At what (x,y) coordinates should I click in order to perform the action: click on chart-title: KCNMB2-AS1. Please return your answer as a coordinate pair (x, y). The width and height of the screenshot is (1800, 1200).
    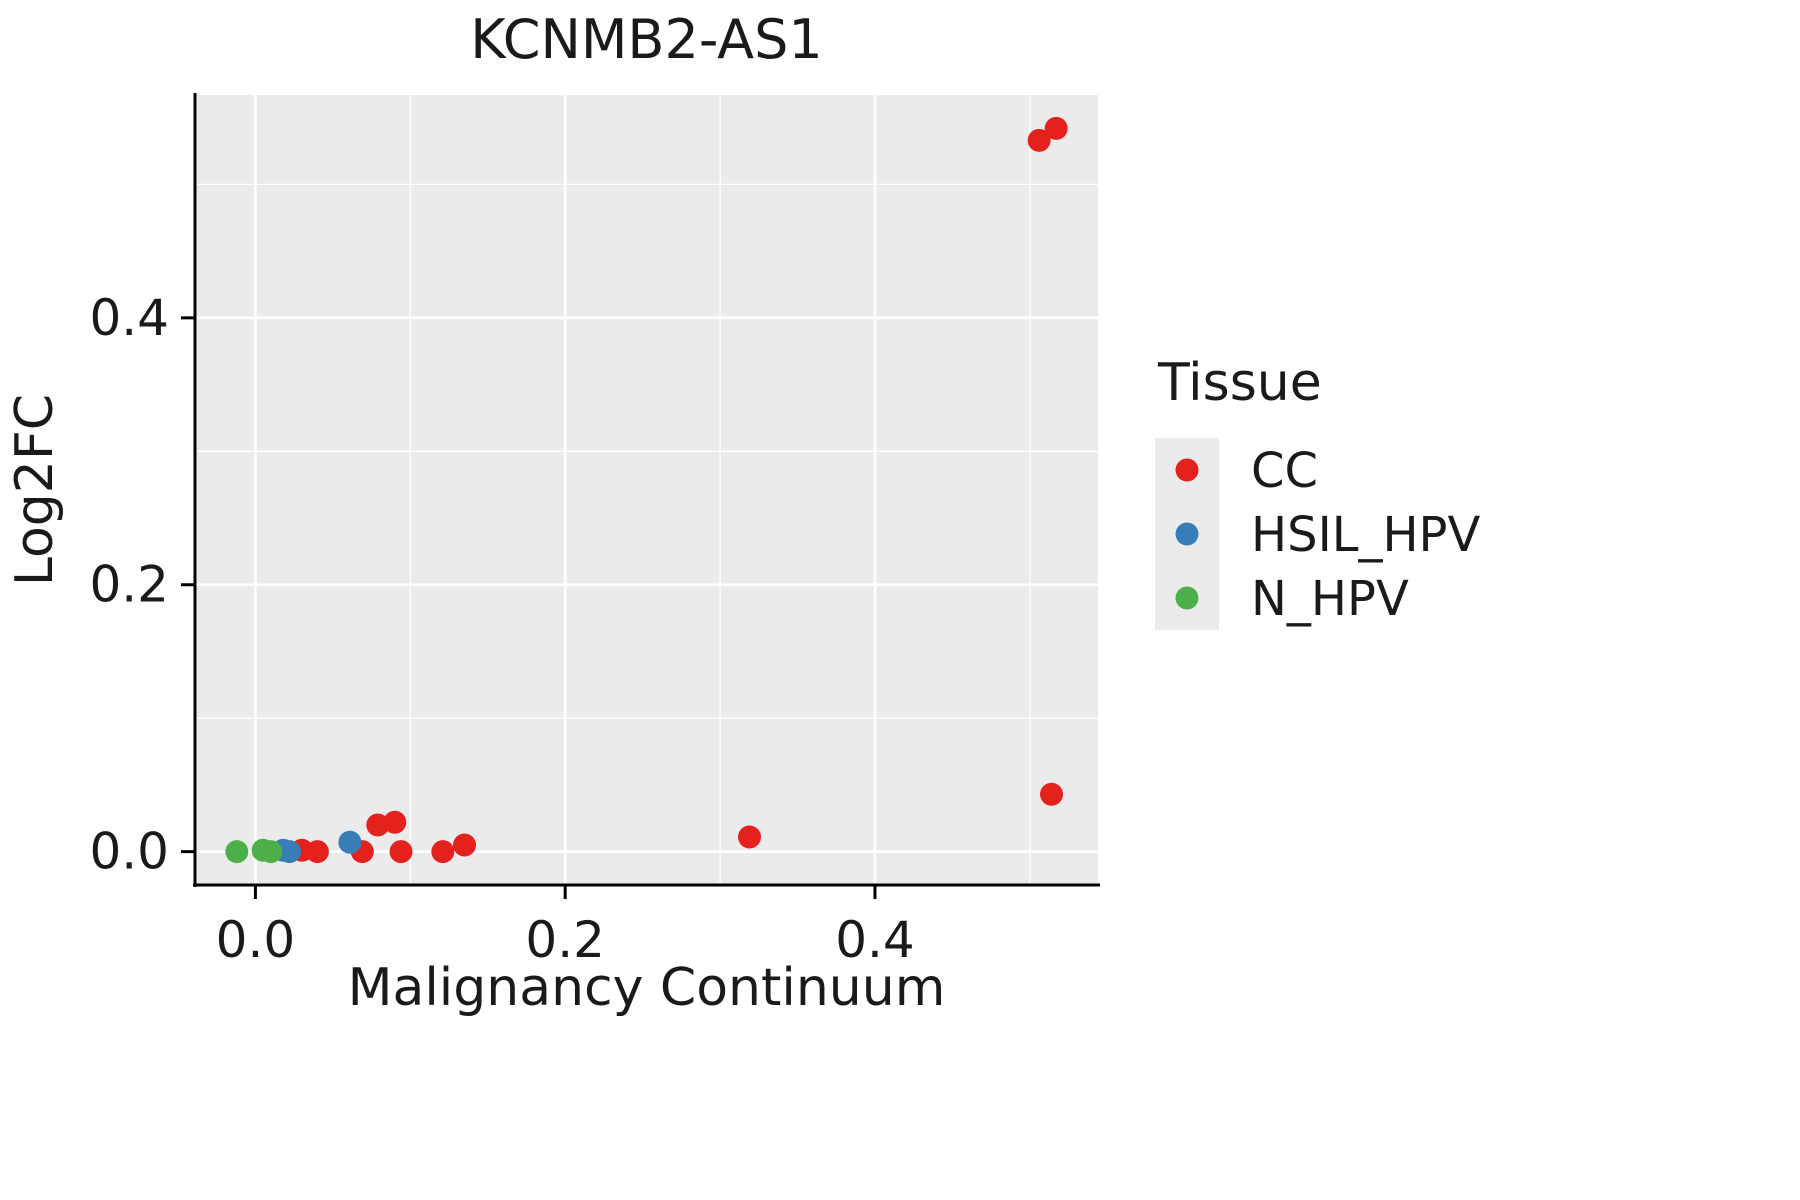
    Looking at the image, I should click on (646, 39).